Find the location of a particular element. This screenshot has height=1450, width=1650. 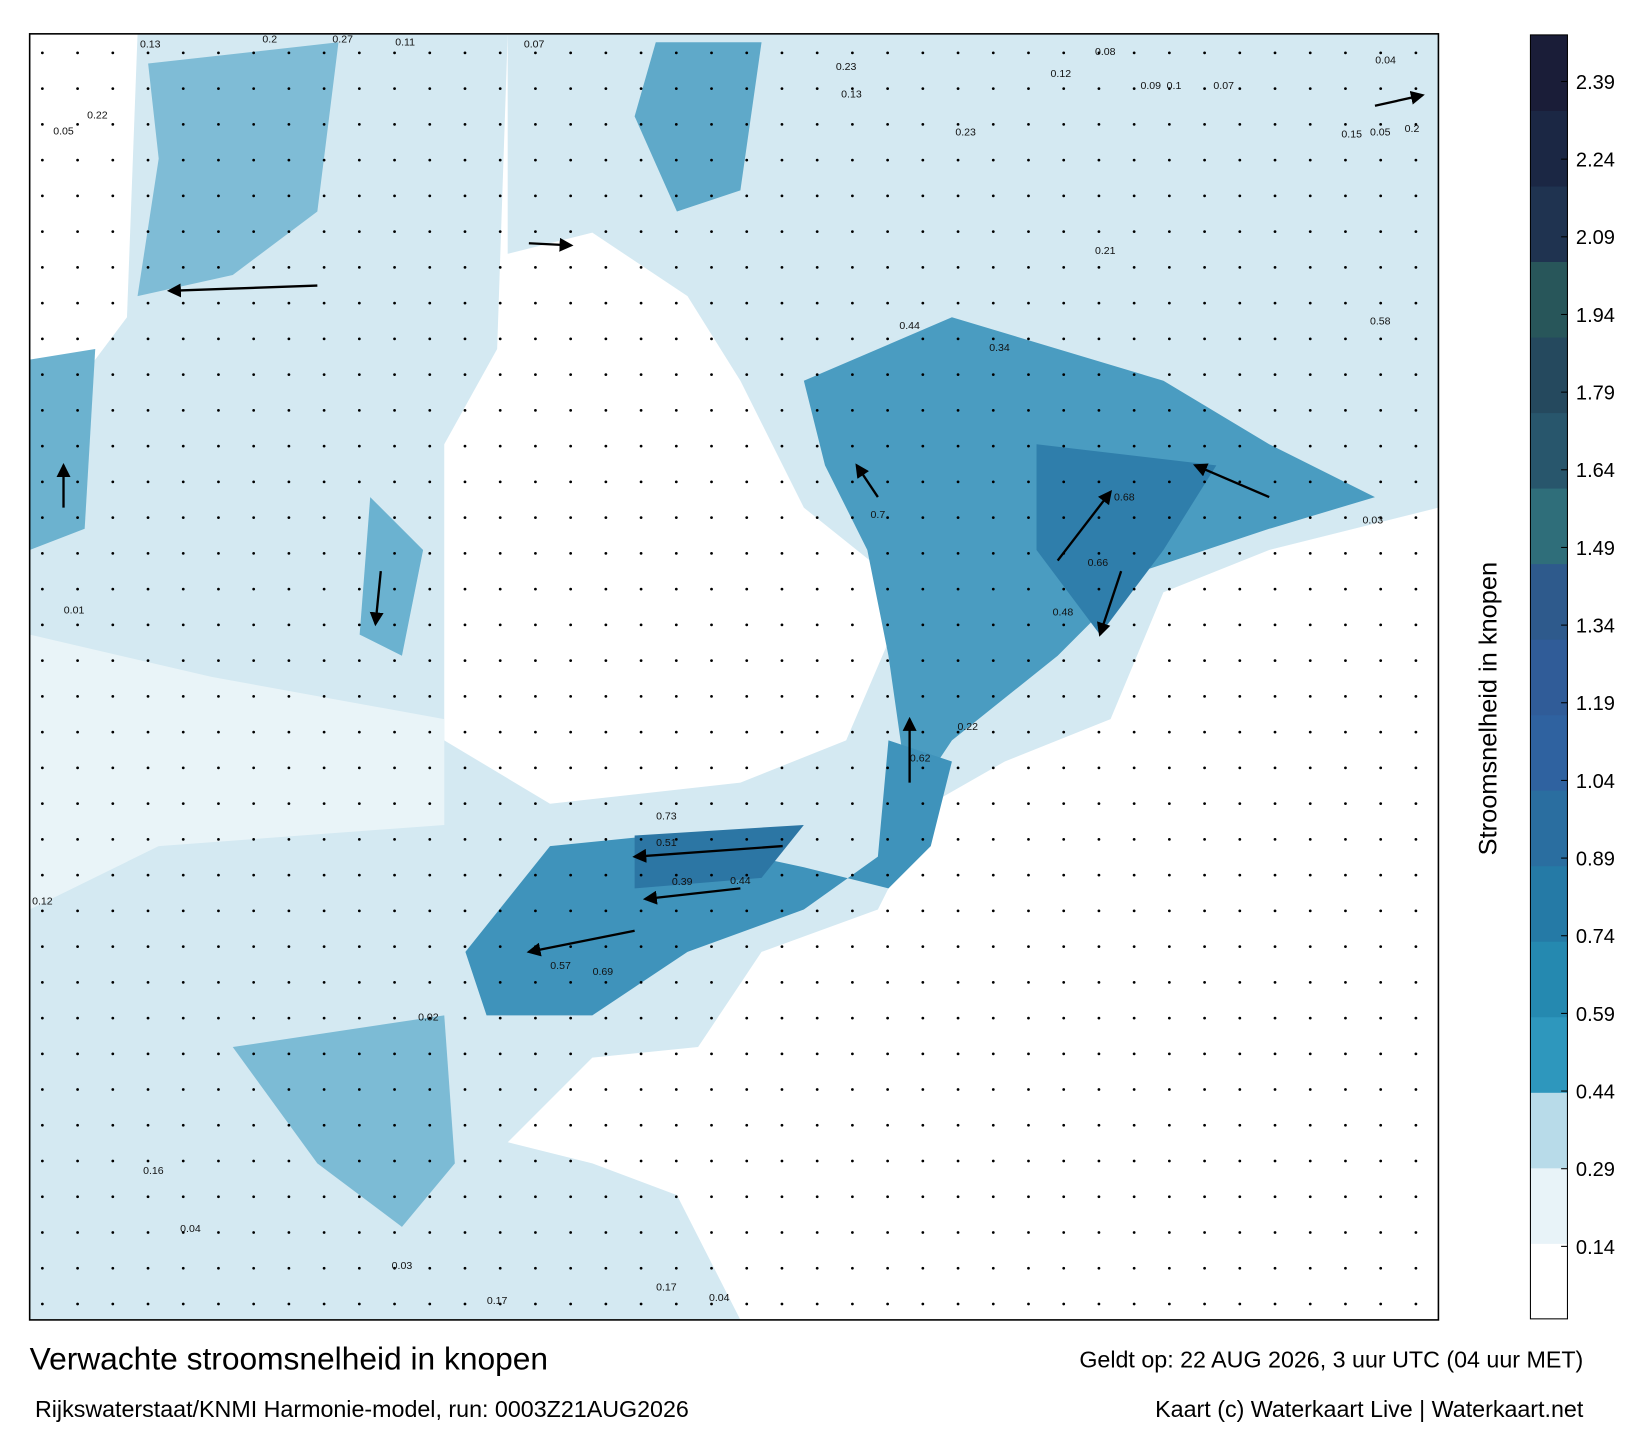

speed-label: 0.16 is located at coordinates (153, 1171).